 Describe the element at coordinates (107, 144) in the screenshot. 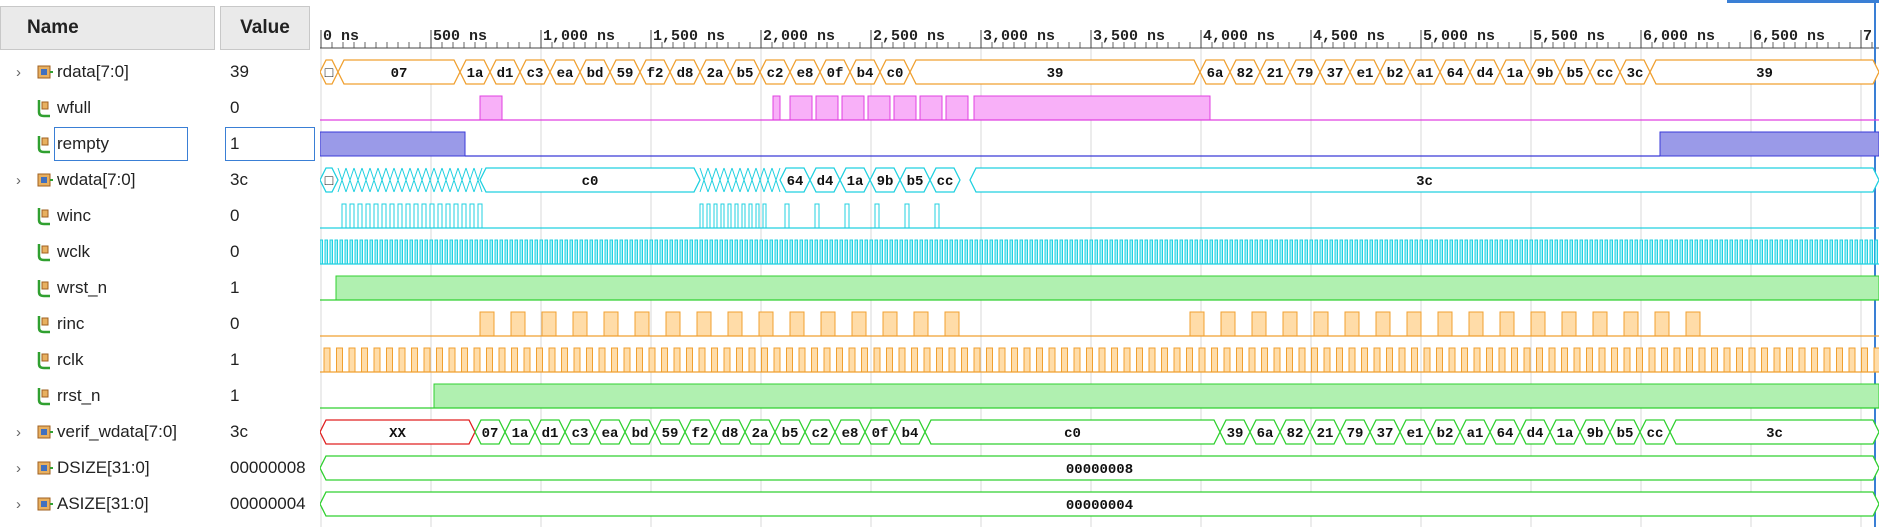

I see `signal-row-rempty: rempty` at that location.